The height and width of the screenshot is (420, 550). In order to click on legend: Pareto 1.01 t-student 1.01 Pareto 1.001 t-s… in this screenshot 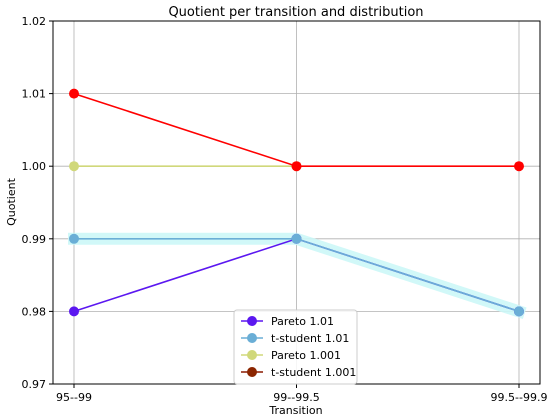, I will do `click(295, 347)`.